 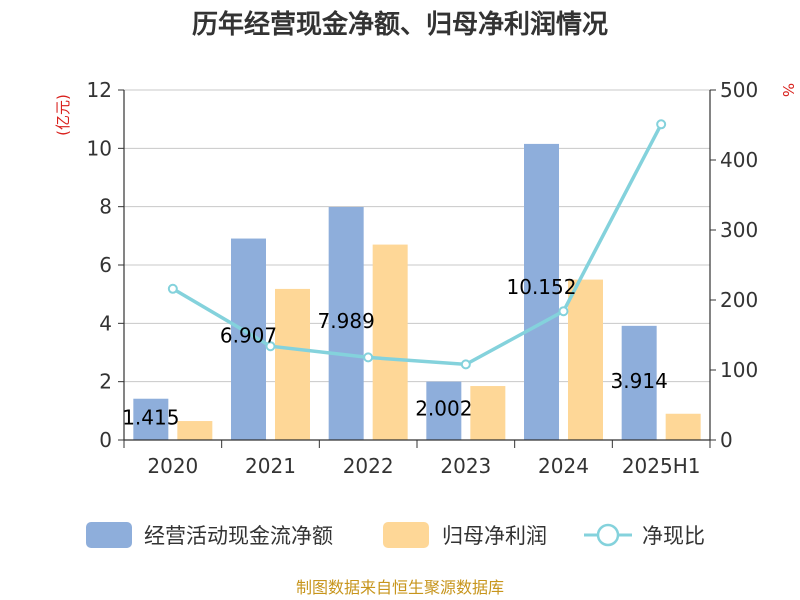 What do you see at coordinates (739, 230) in the screenshot?
I see `y-right-tick-label: 300` at bounding box center [739, 230].